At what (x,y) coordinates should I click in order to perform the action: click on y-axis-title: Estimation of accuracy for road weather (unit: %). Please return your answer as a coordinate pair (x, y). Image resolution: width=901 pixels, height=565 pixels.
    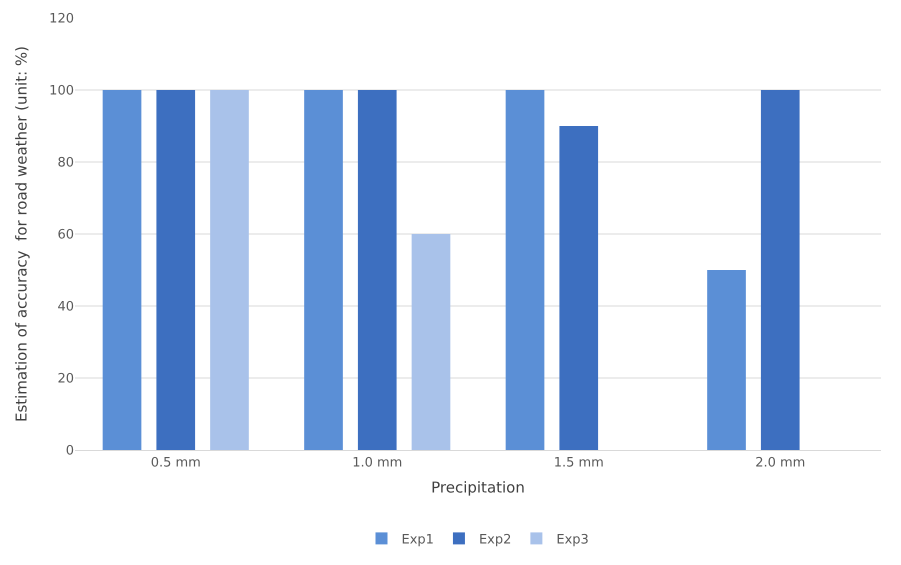
    Looking at the image, I should click on (21, 234).